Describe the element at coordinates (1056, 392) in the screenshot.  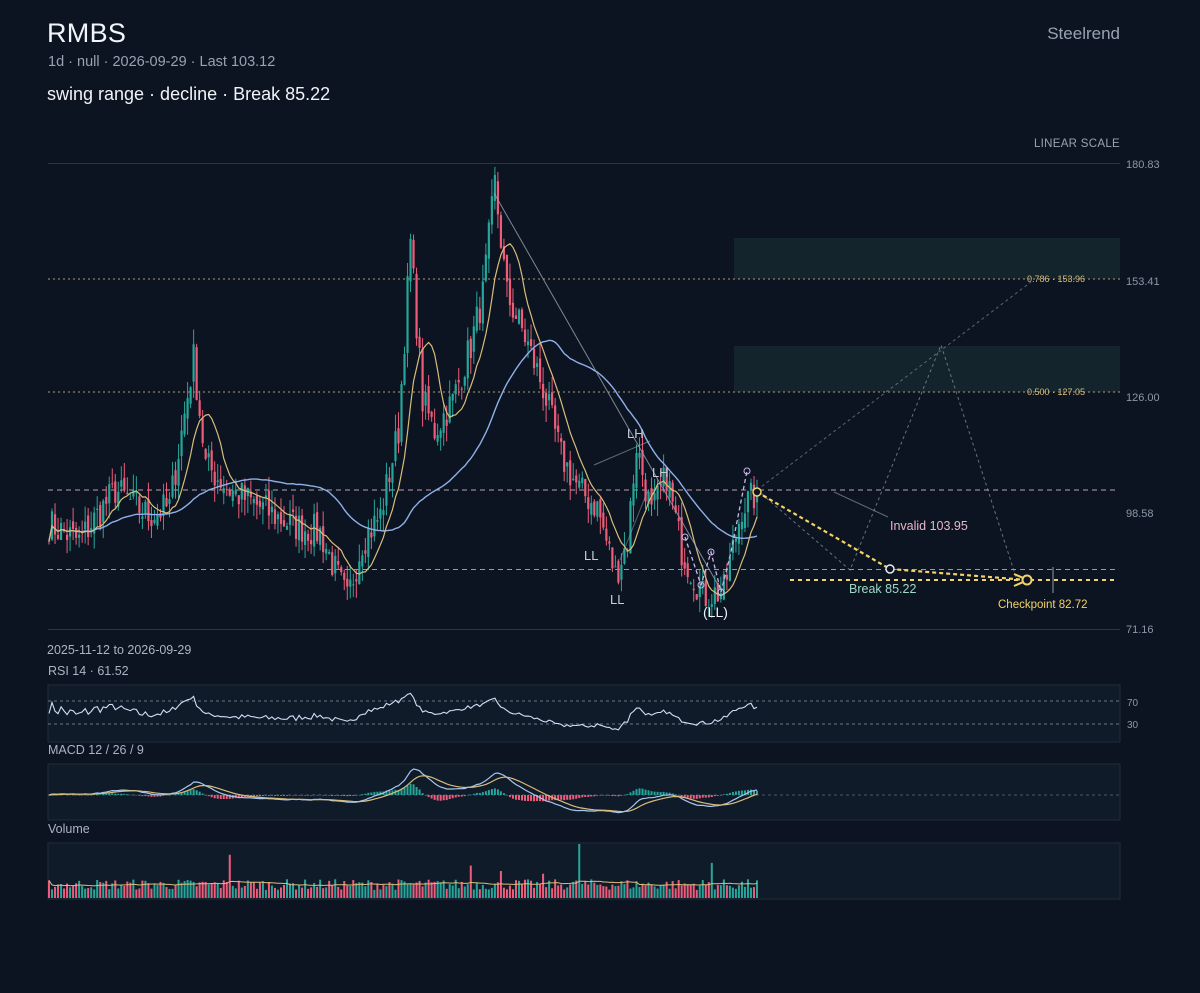
I see `fib-500-label: 0.500 · 127.05` at that location.